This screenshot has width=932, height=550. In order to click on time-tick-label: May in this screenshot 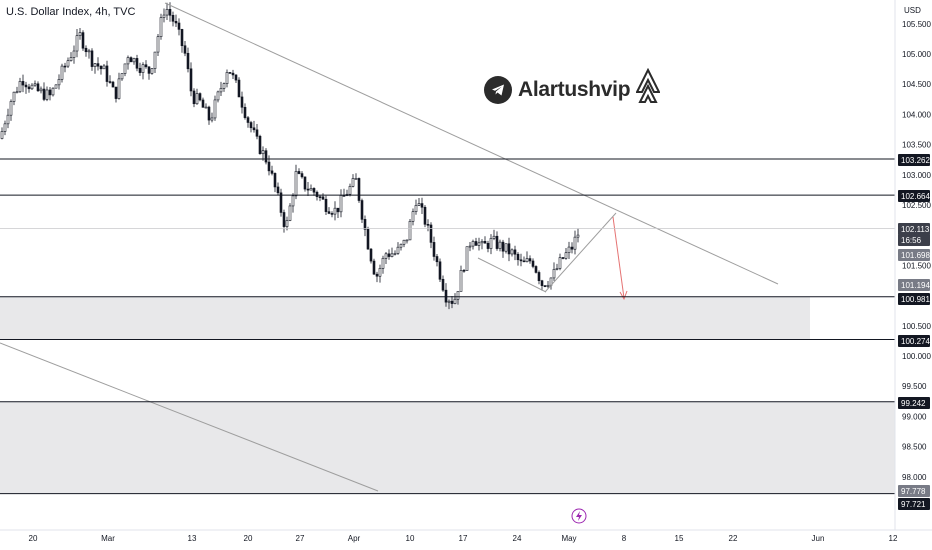, I will do `click(568, 538)`.